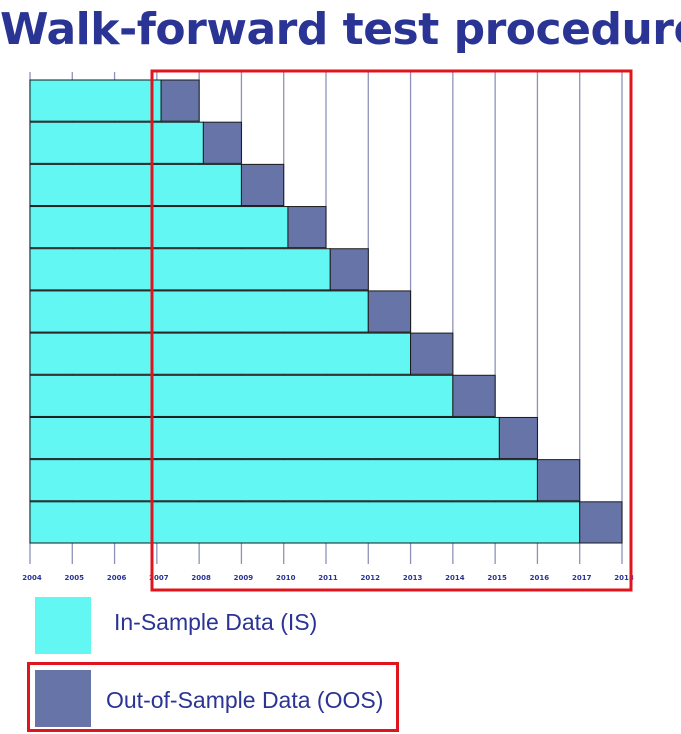  What do you see at coordinates (455, 578) in the screenshot?
I see `x-tick-label: 2014` at bounding box center [455, 578].